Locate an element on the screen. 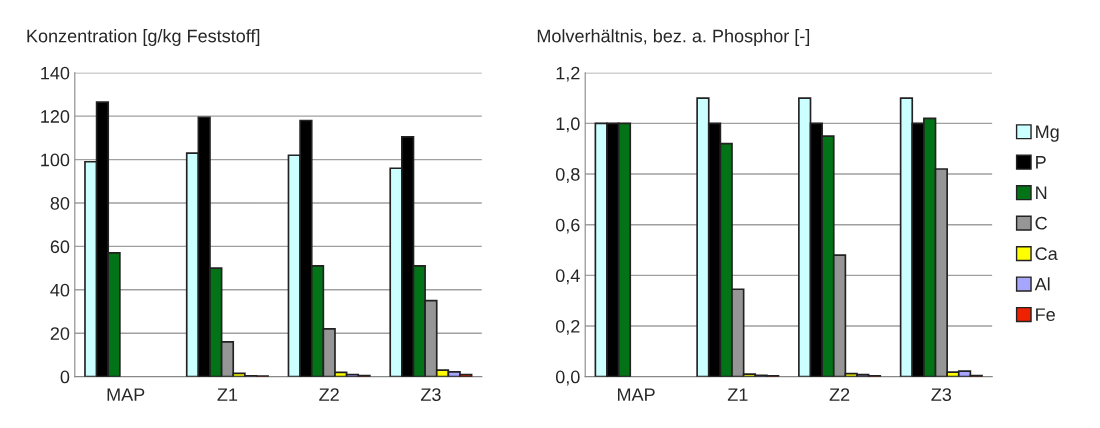  y-tick-label: 0,4 is located at coordinates (567, 277).